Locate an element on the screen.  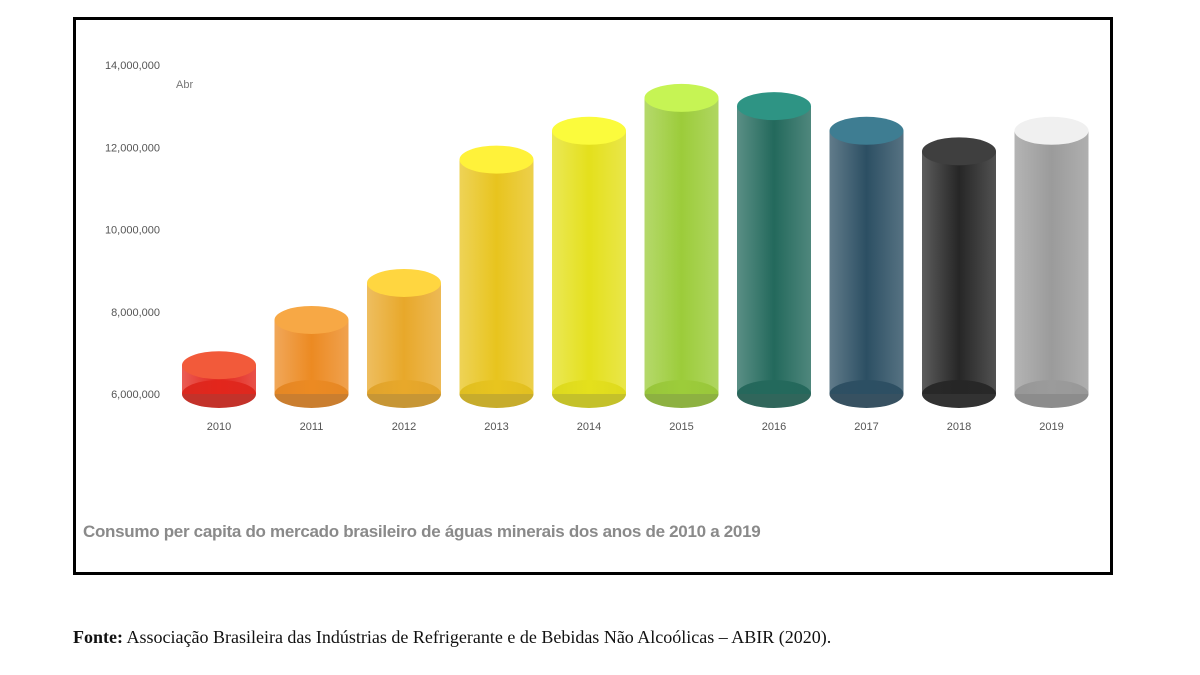
bar-2010 is located at coordinates (219, 379).